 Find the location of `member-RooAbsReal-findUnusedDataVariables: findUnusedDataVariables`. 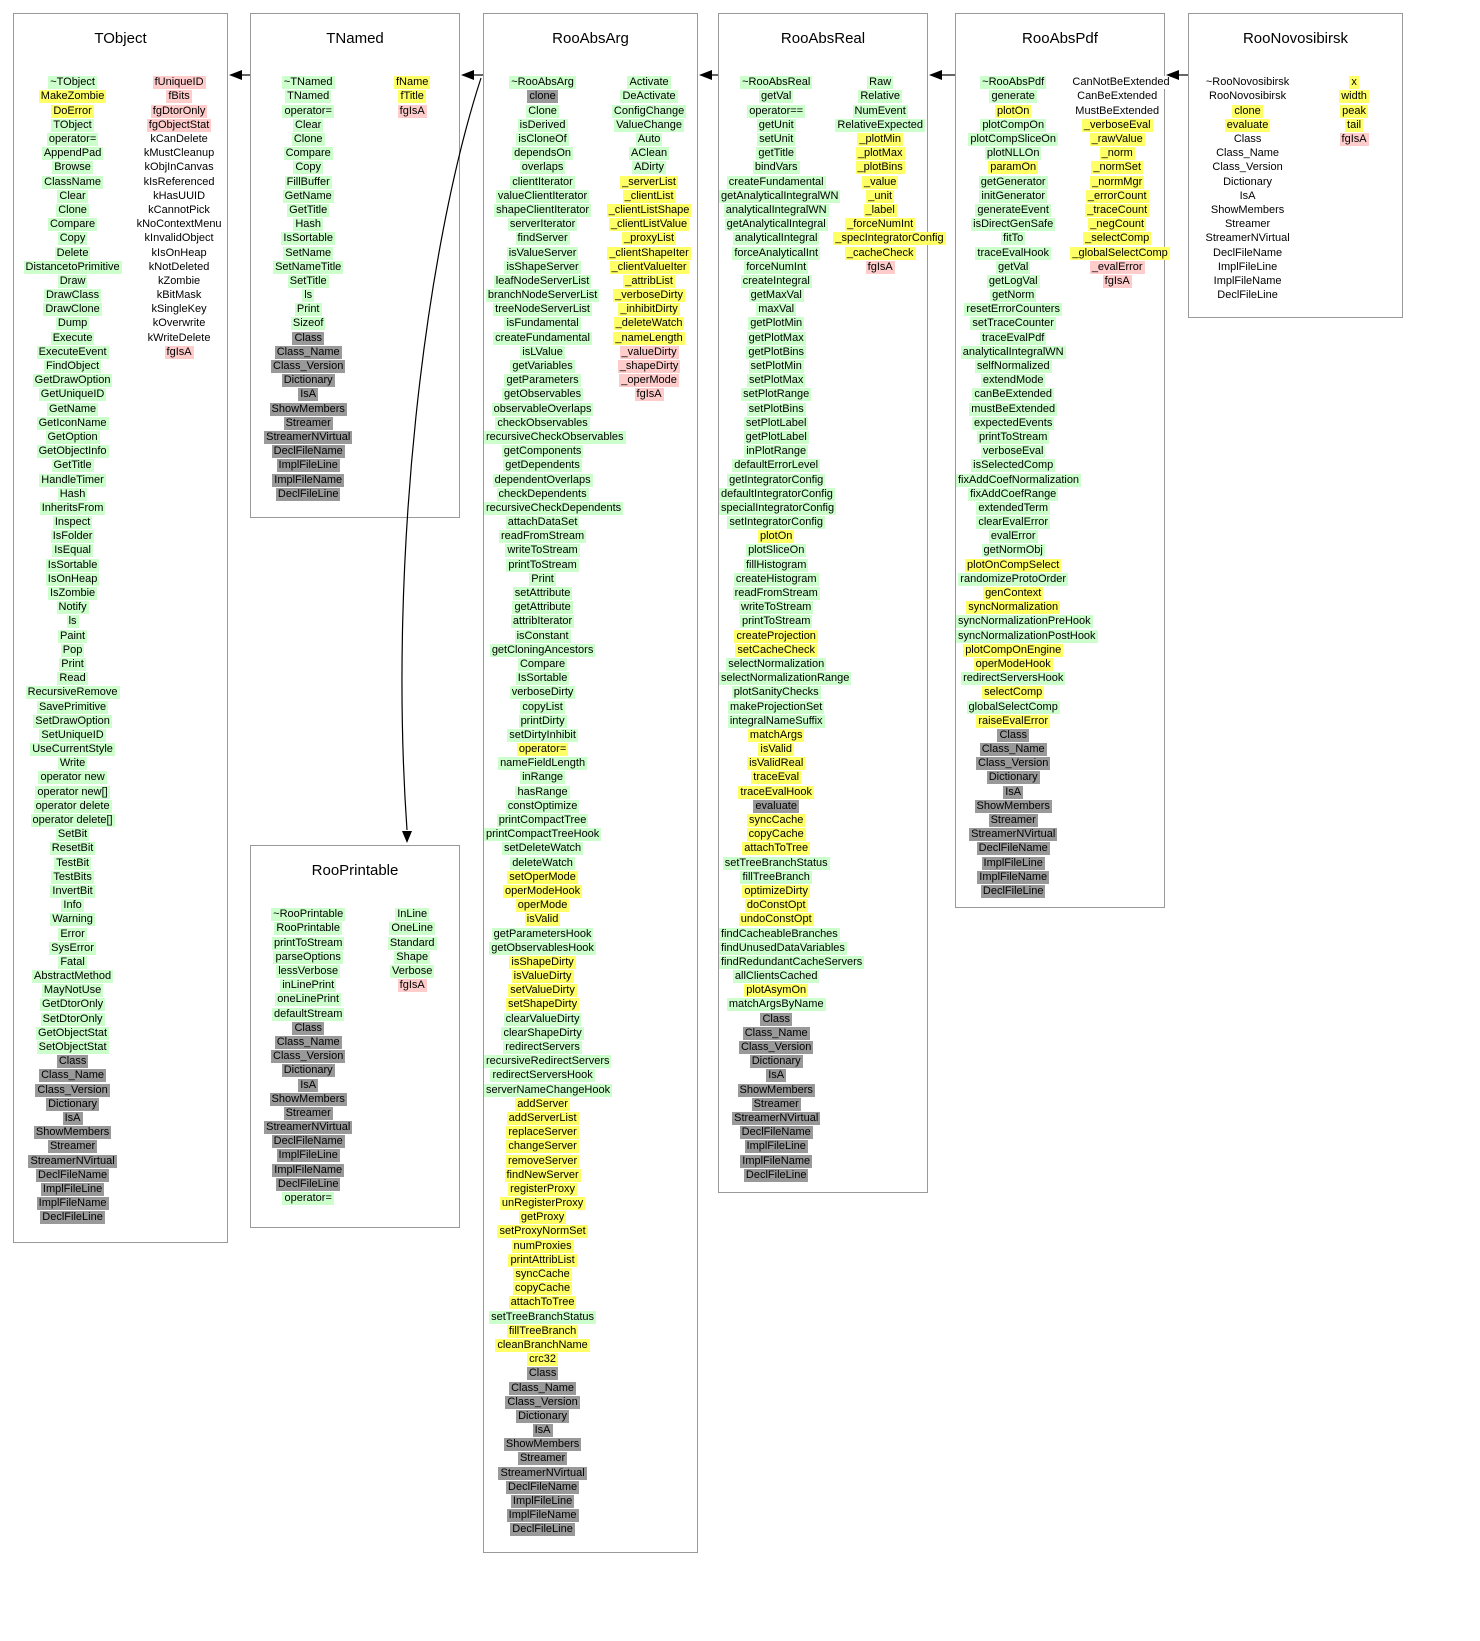

member-RooAbsReal-findUnusedDataVariables: findUnusedDataVariables is located at coordinates (783, 948).